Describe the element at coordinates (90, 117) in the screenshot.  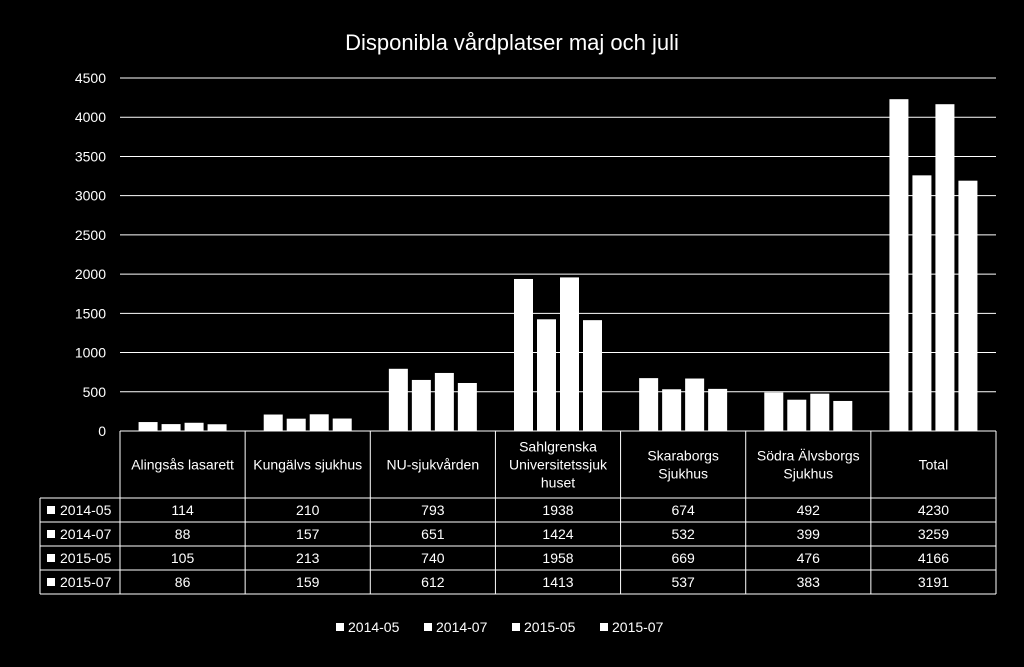
I see `y-tick-label: 4000` at that location.